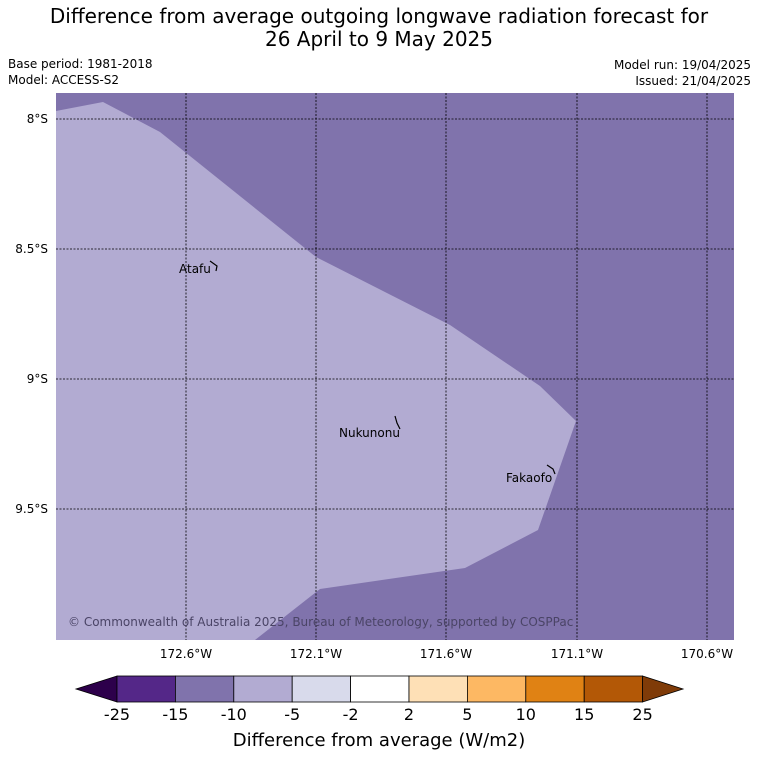 The image size is (758, 781). What do you see at coordinates (292, 714) in the screenshot?
I see `colorbar-tick--5: -5` at bounding box center [292, 714].